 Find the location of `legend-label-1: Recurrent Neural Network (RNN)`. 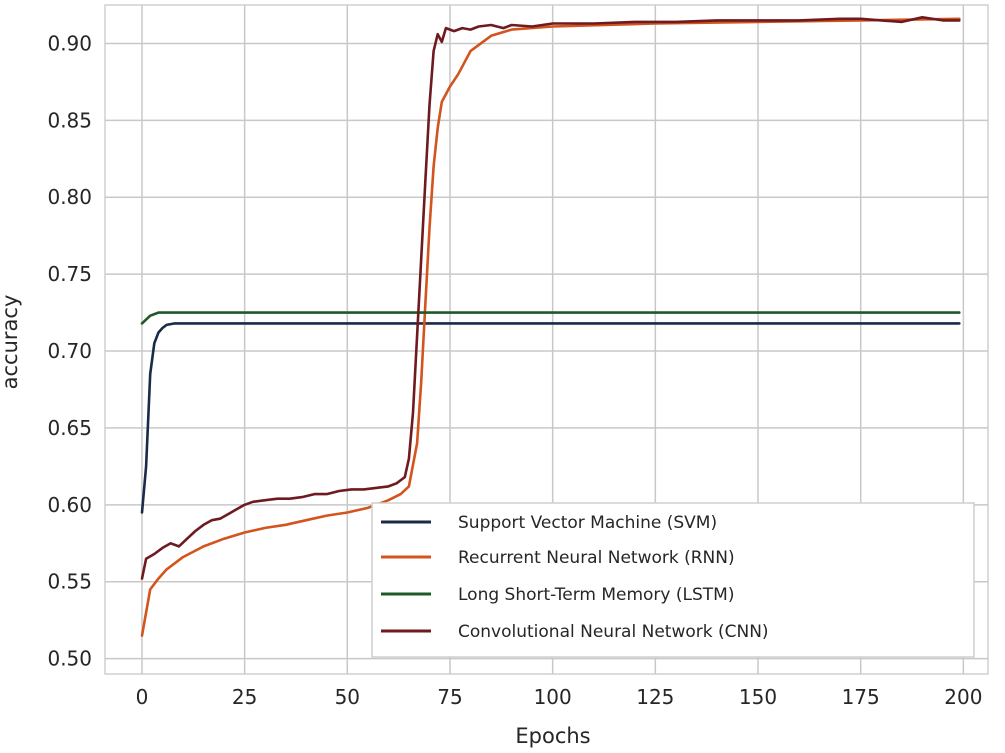

legend-label-1: Recurrent Neural Network (RNN) is located at coordinates (596, 558).